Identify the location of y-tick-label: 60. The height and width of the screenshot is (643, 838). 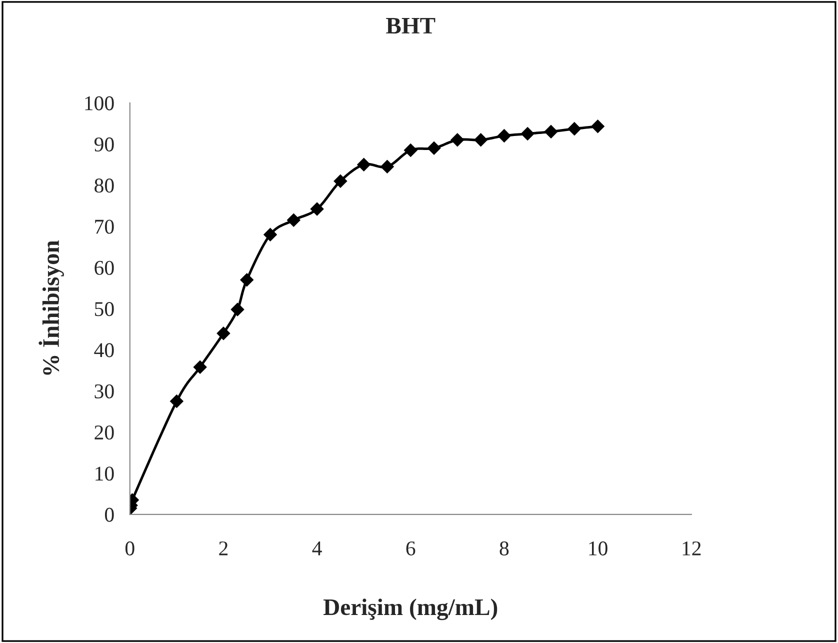
(104, 267).